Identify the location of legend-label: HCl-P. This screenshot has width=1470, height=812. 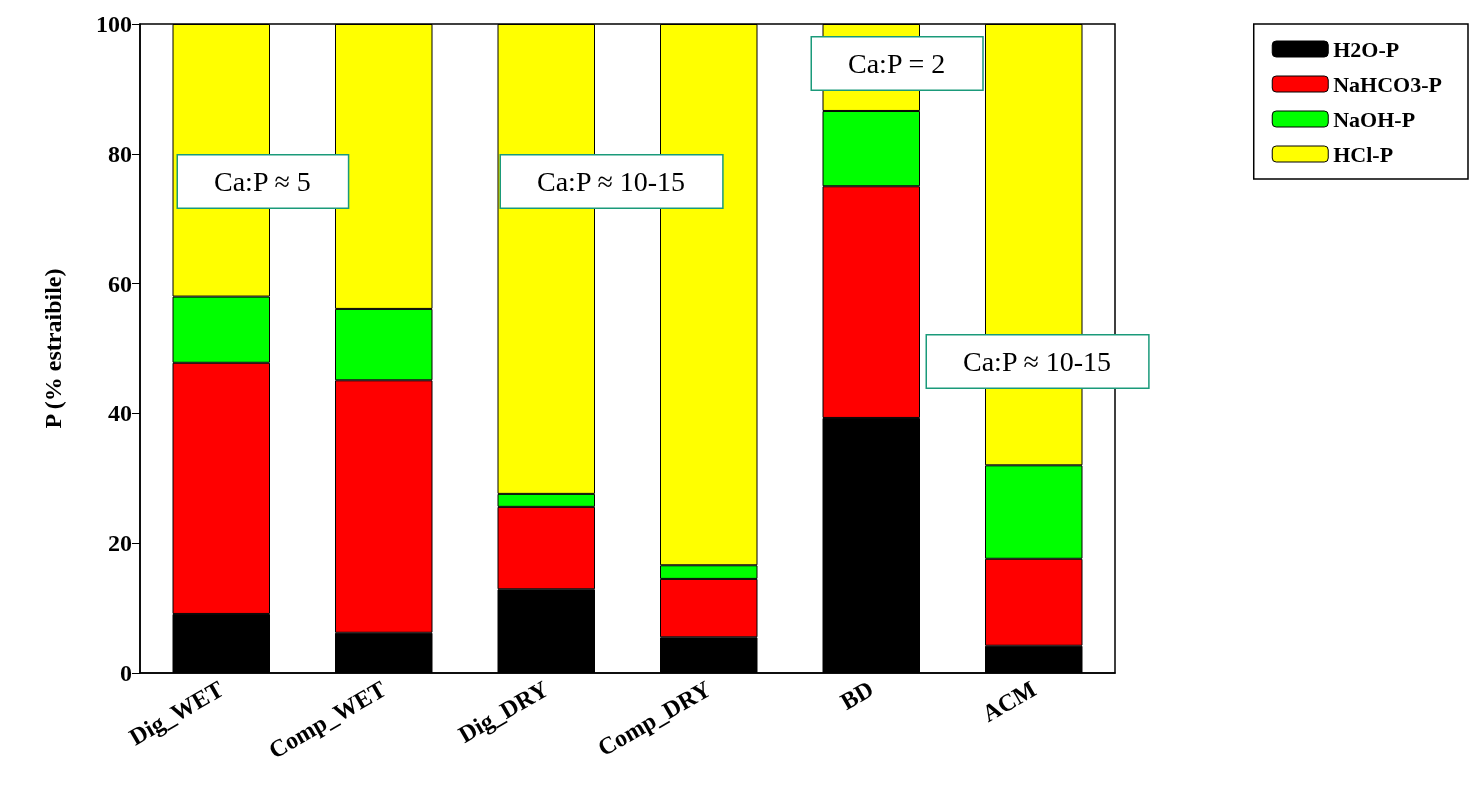
(1363, 154).